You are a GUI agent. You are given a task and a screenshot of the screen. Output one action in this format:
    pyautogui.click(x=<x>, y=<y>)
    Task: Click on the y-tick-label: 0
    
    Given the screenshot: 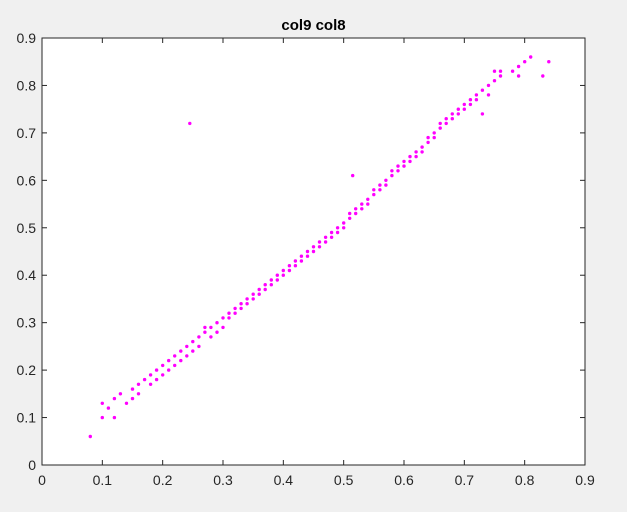 What is the action you would take?
    pyautogui.click(x=32, y=465)
    